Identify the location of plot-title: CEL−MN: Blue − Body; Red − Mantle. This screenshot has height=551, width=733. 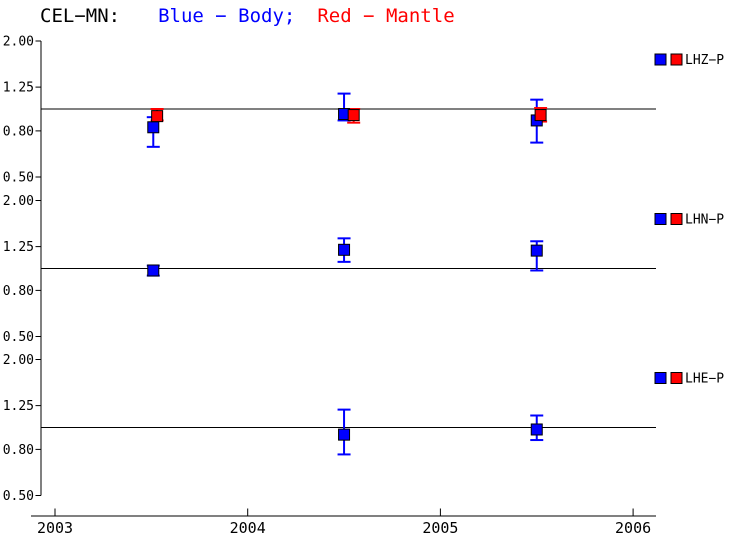
(247, 16).